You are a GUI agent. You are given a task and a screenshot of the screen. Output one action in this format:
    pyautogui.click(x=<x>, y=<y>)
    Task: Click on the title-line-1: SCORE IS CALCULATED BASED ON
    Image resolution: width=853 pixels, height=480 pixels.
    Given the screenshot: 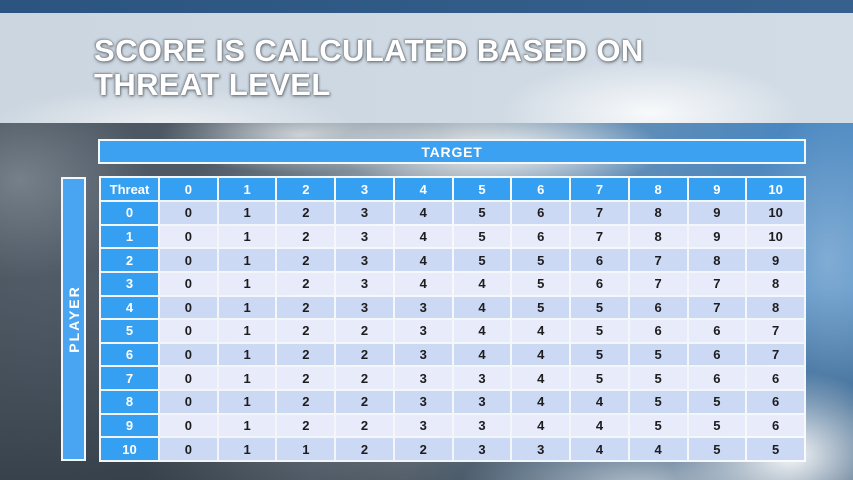 What is the action you would take?
    pyautogui.click(x=369, y=50)
    